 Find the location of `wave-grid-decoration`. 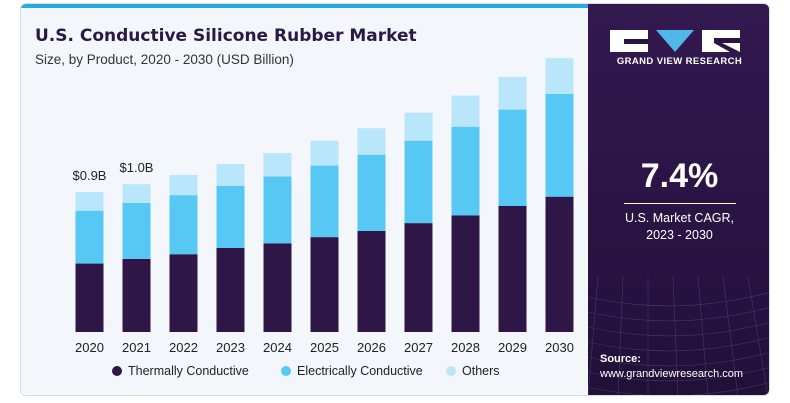

wave-grid-decoration is located at coordinates (678, 336).